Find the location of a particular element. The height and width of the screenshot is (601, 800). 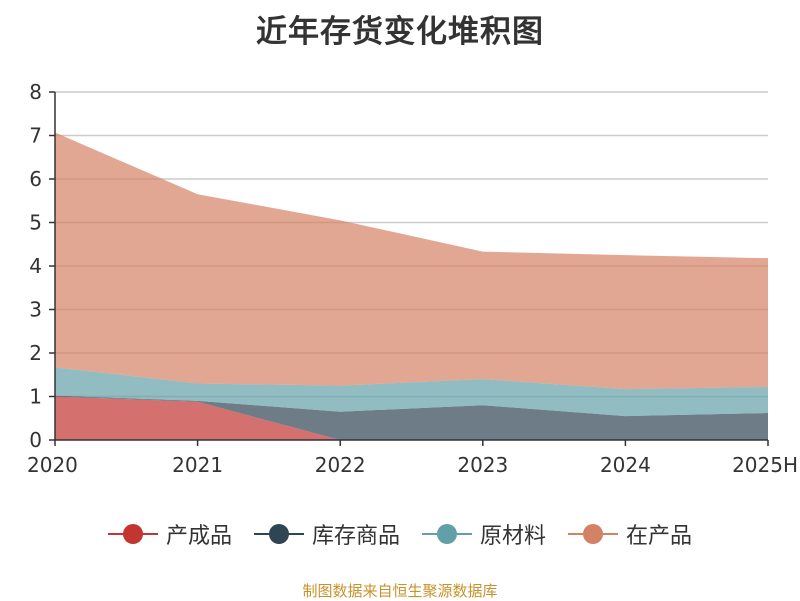

legend-label: 库存商品 is located at coordinates (355, 536).